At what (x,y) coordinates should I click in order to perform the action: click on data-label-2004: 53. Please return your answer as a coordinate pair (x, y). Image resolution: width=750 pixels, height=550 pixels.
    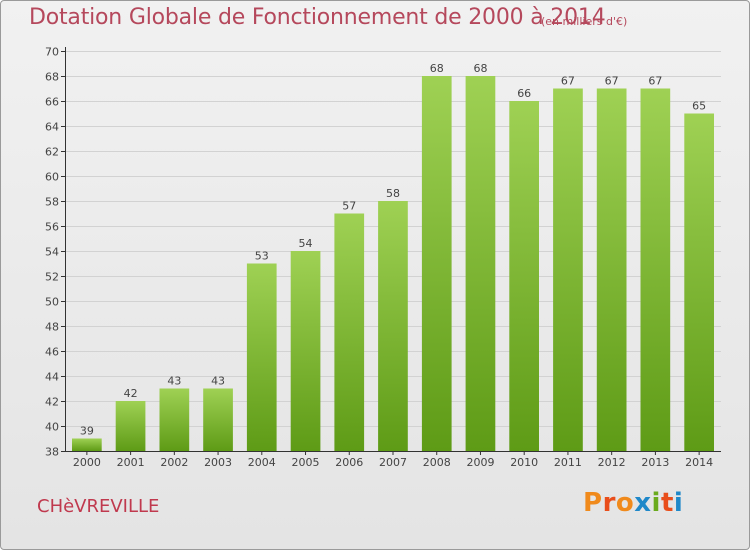
    Looking at the image, I should click on (262, 256).